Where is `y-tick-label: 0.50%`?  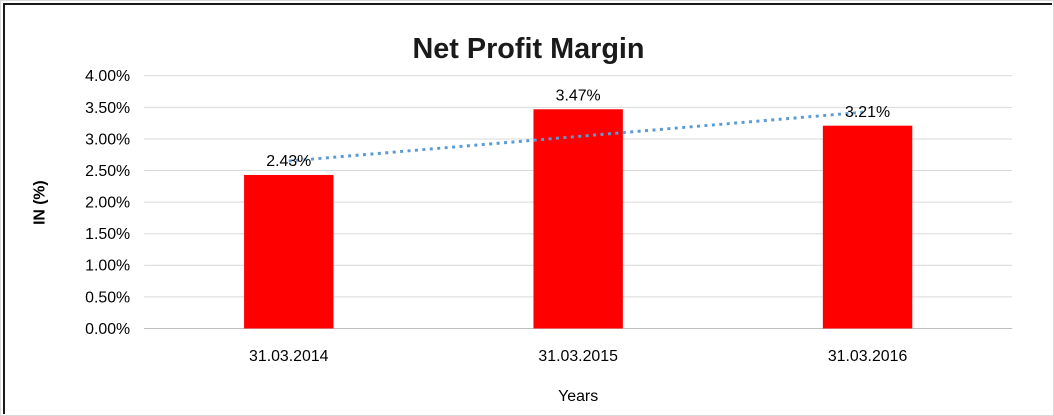
y-tick-label: 0.50% is located at coordinates (107, 297).